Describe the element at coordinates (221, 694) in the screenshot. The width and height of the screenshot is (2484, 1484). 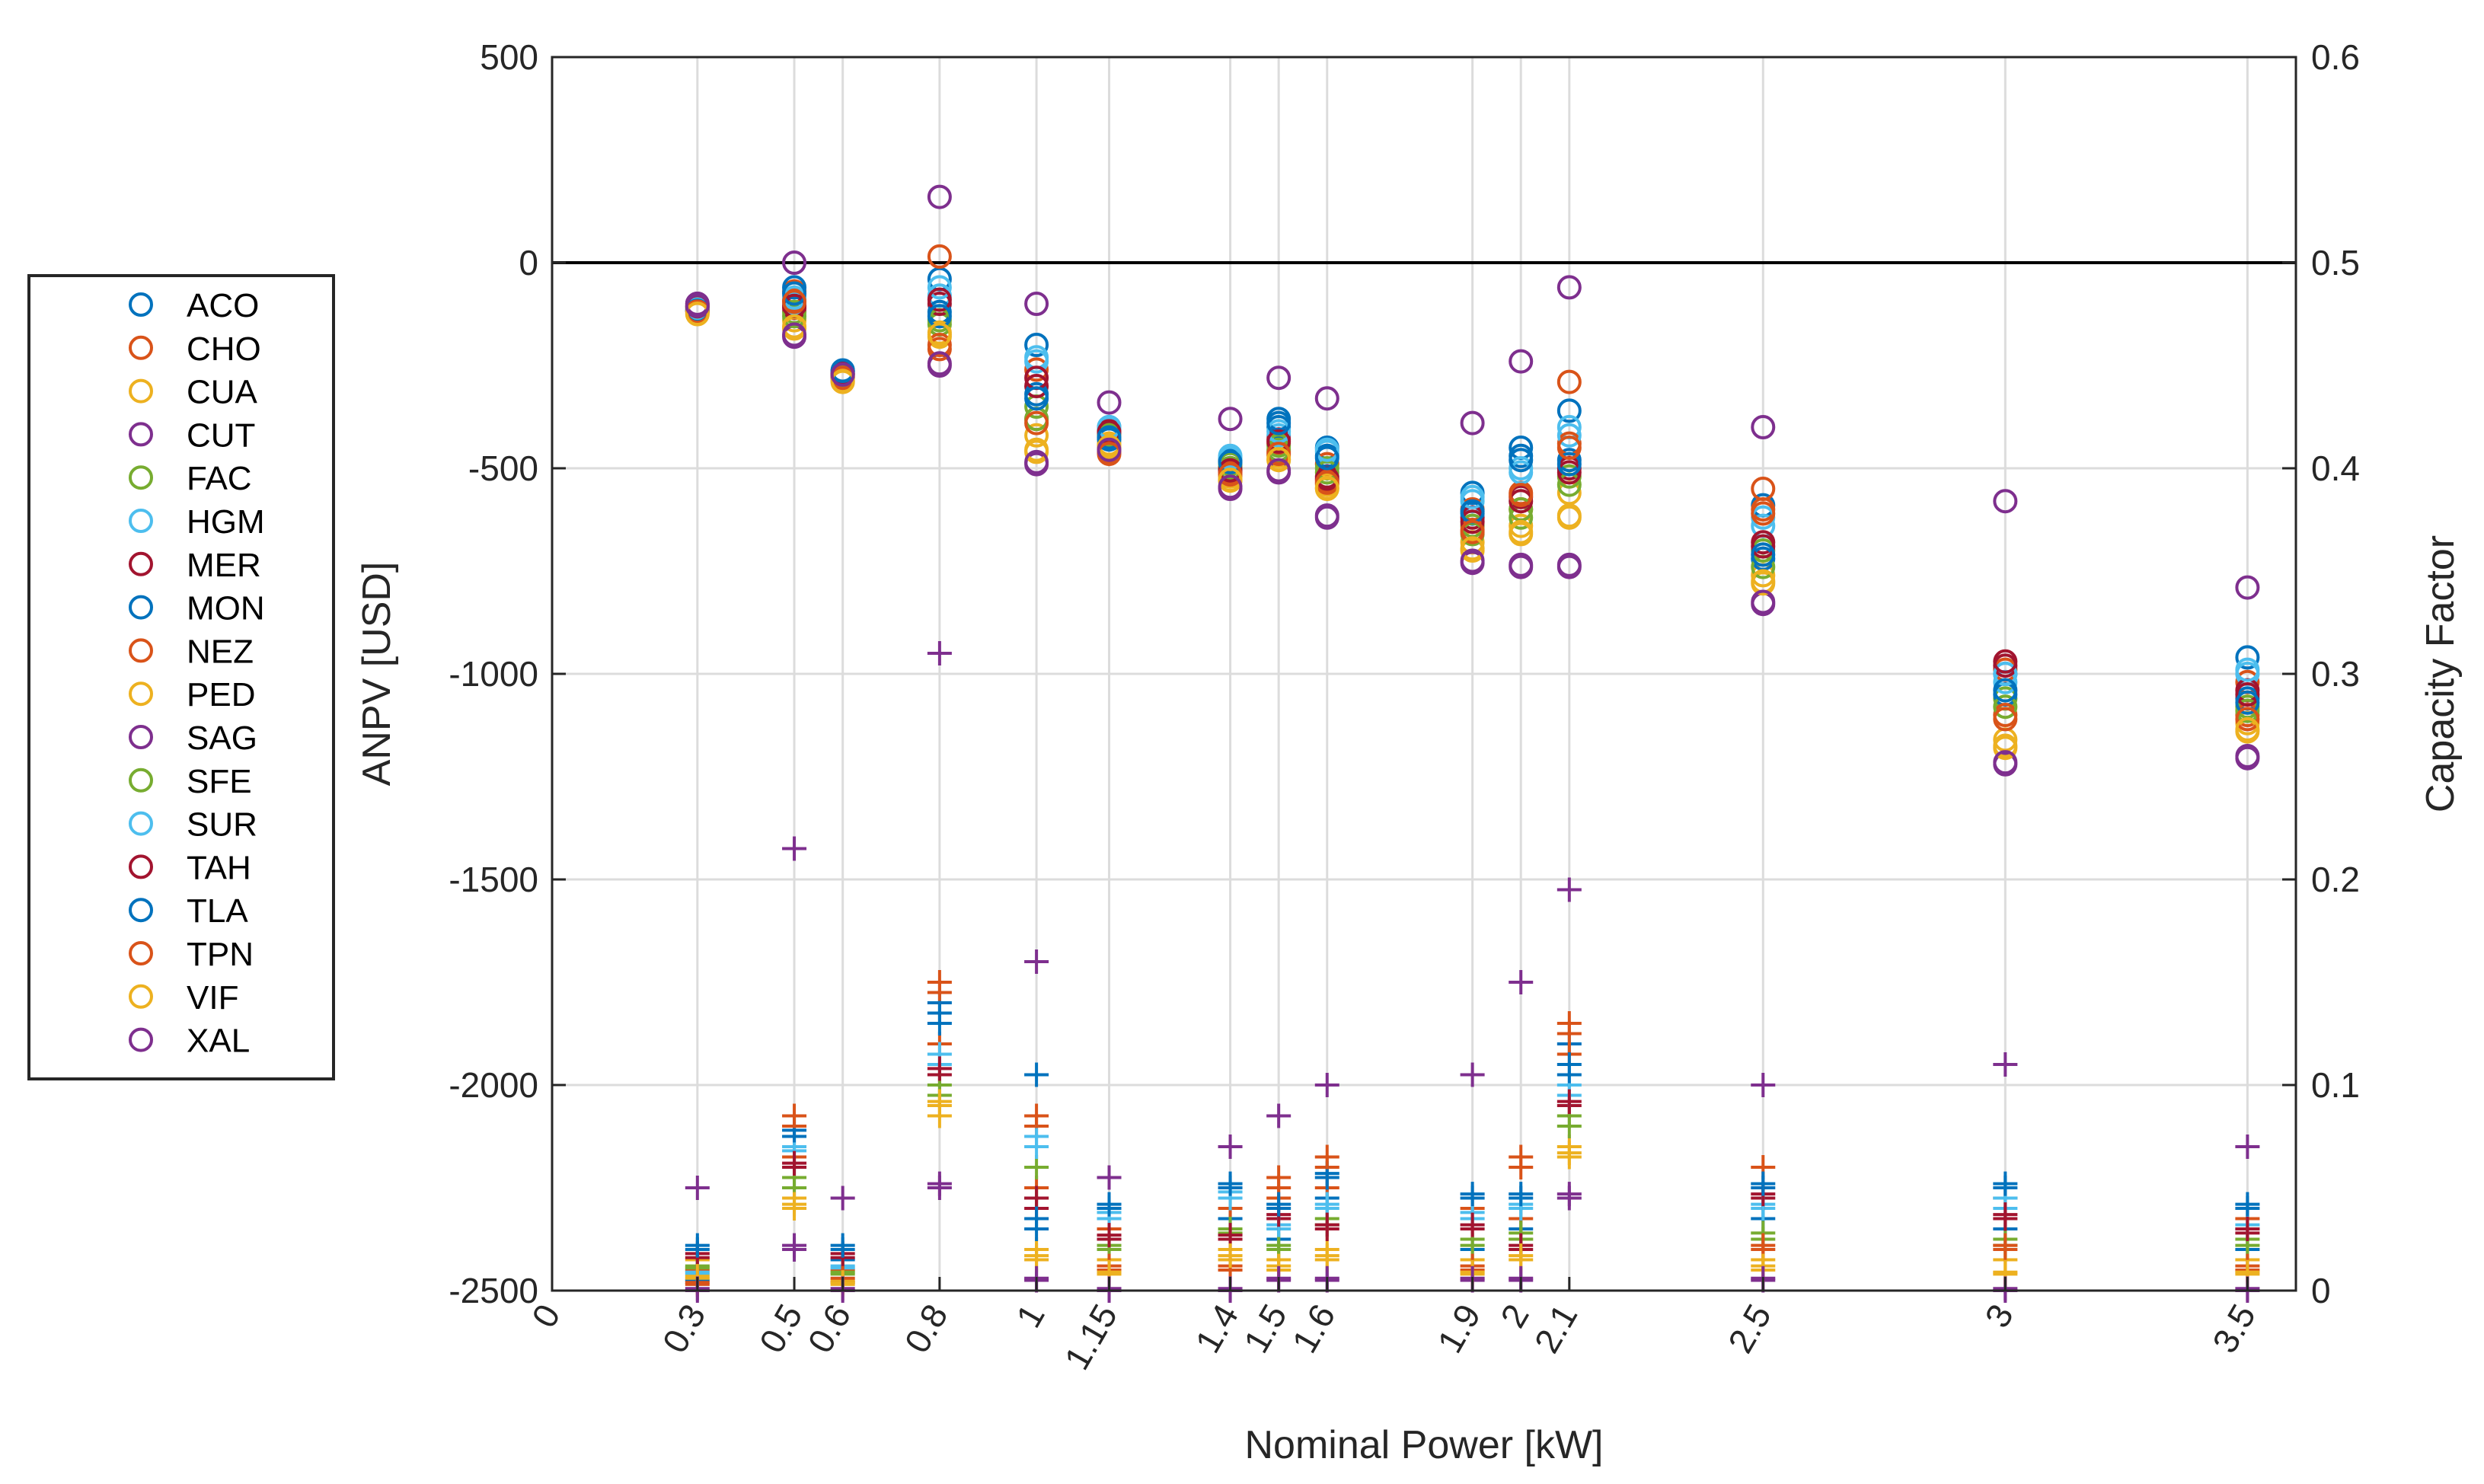
I see `legend-label: PED` at that location.